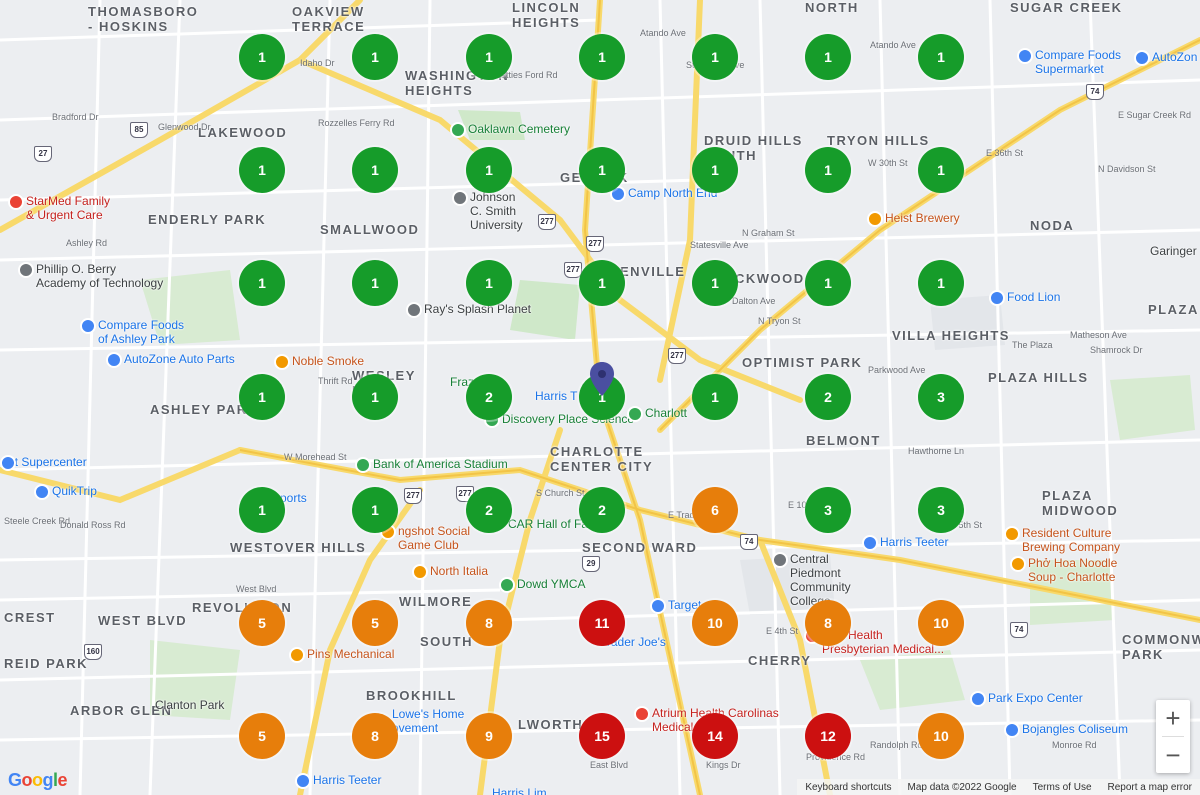 This screenshot has height=795, width=1200. What do you see at coordinates (93, 652) in the screenshot?
I see `route-shield-icon: 160` at bounding box center [93, 652].